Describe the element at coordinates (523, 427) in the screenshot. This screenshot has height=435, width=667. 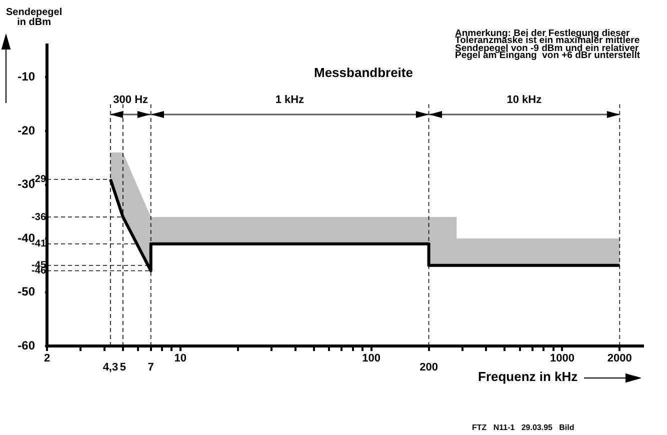
I see `text: FTZ N11-1 29.03.95 Bild` at that location.